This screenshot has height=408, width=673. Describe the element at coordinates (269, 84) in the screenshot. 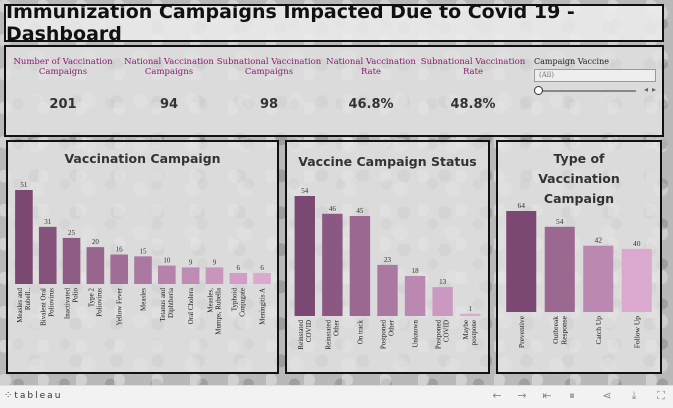

I see `kpi-subnational-campaigns: Subnational Vaccination Campaigns 98` at that location.